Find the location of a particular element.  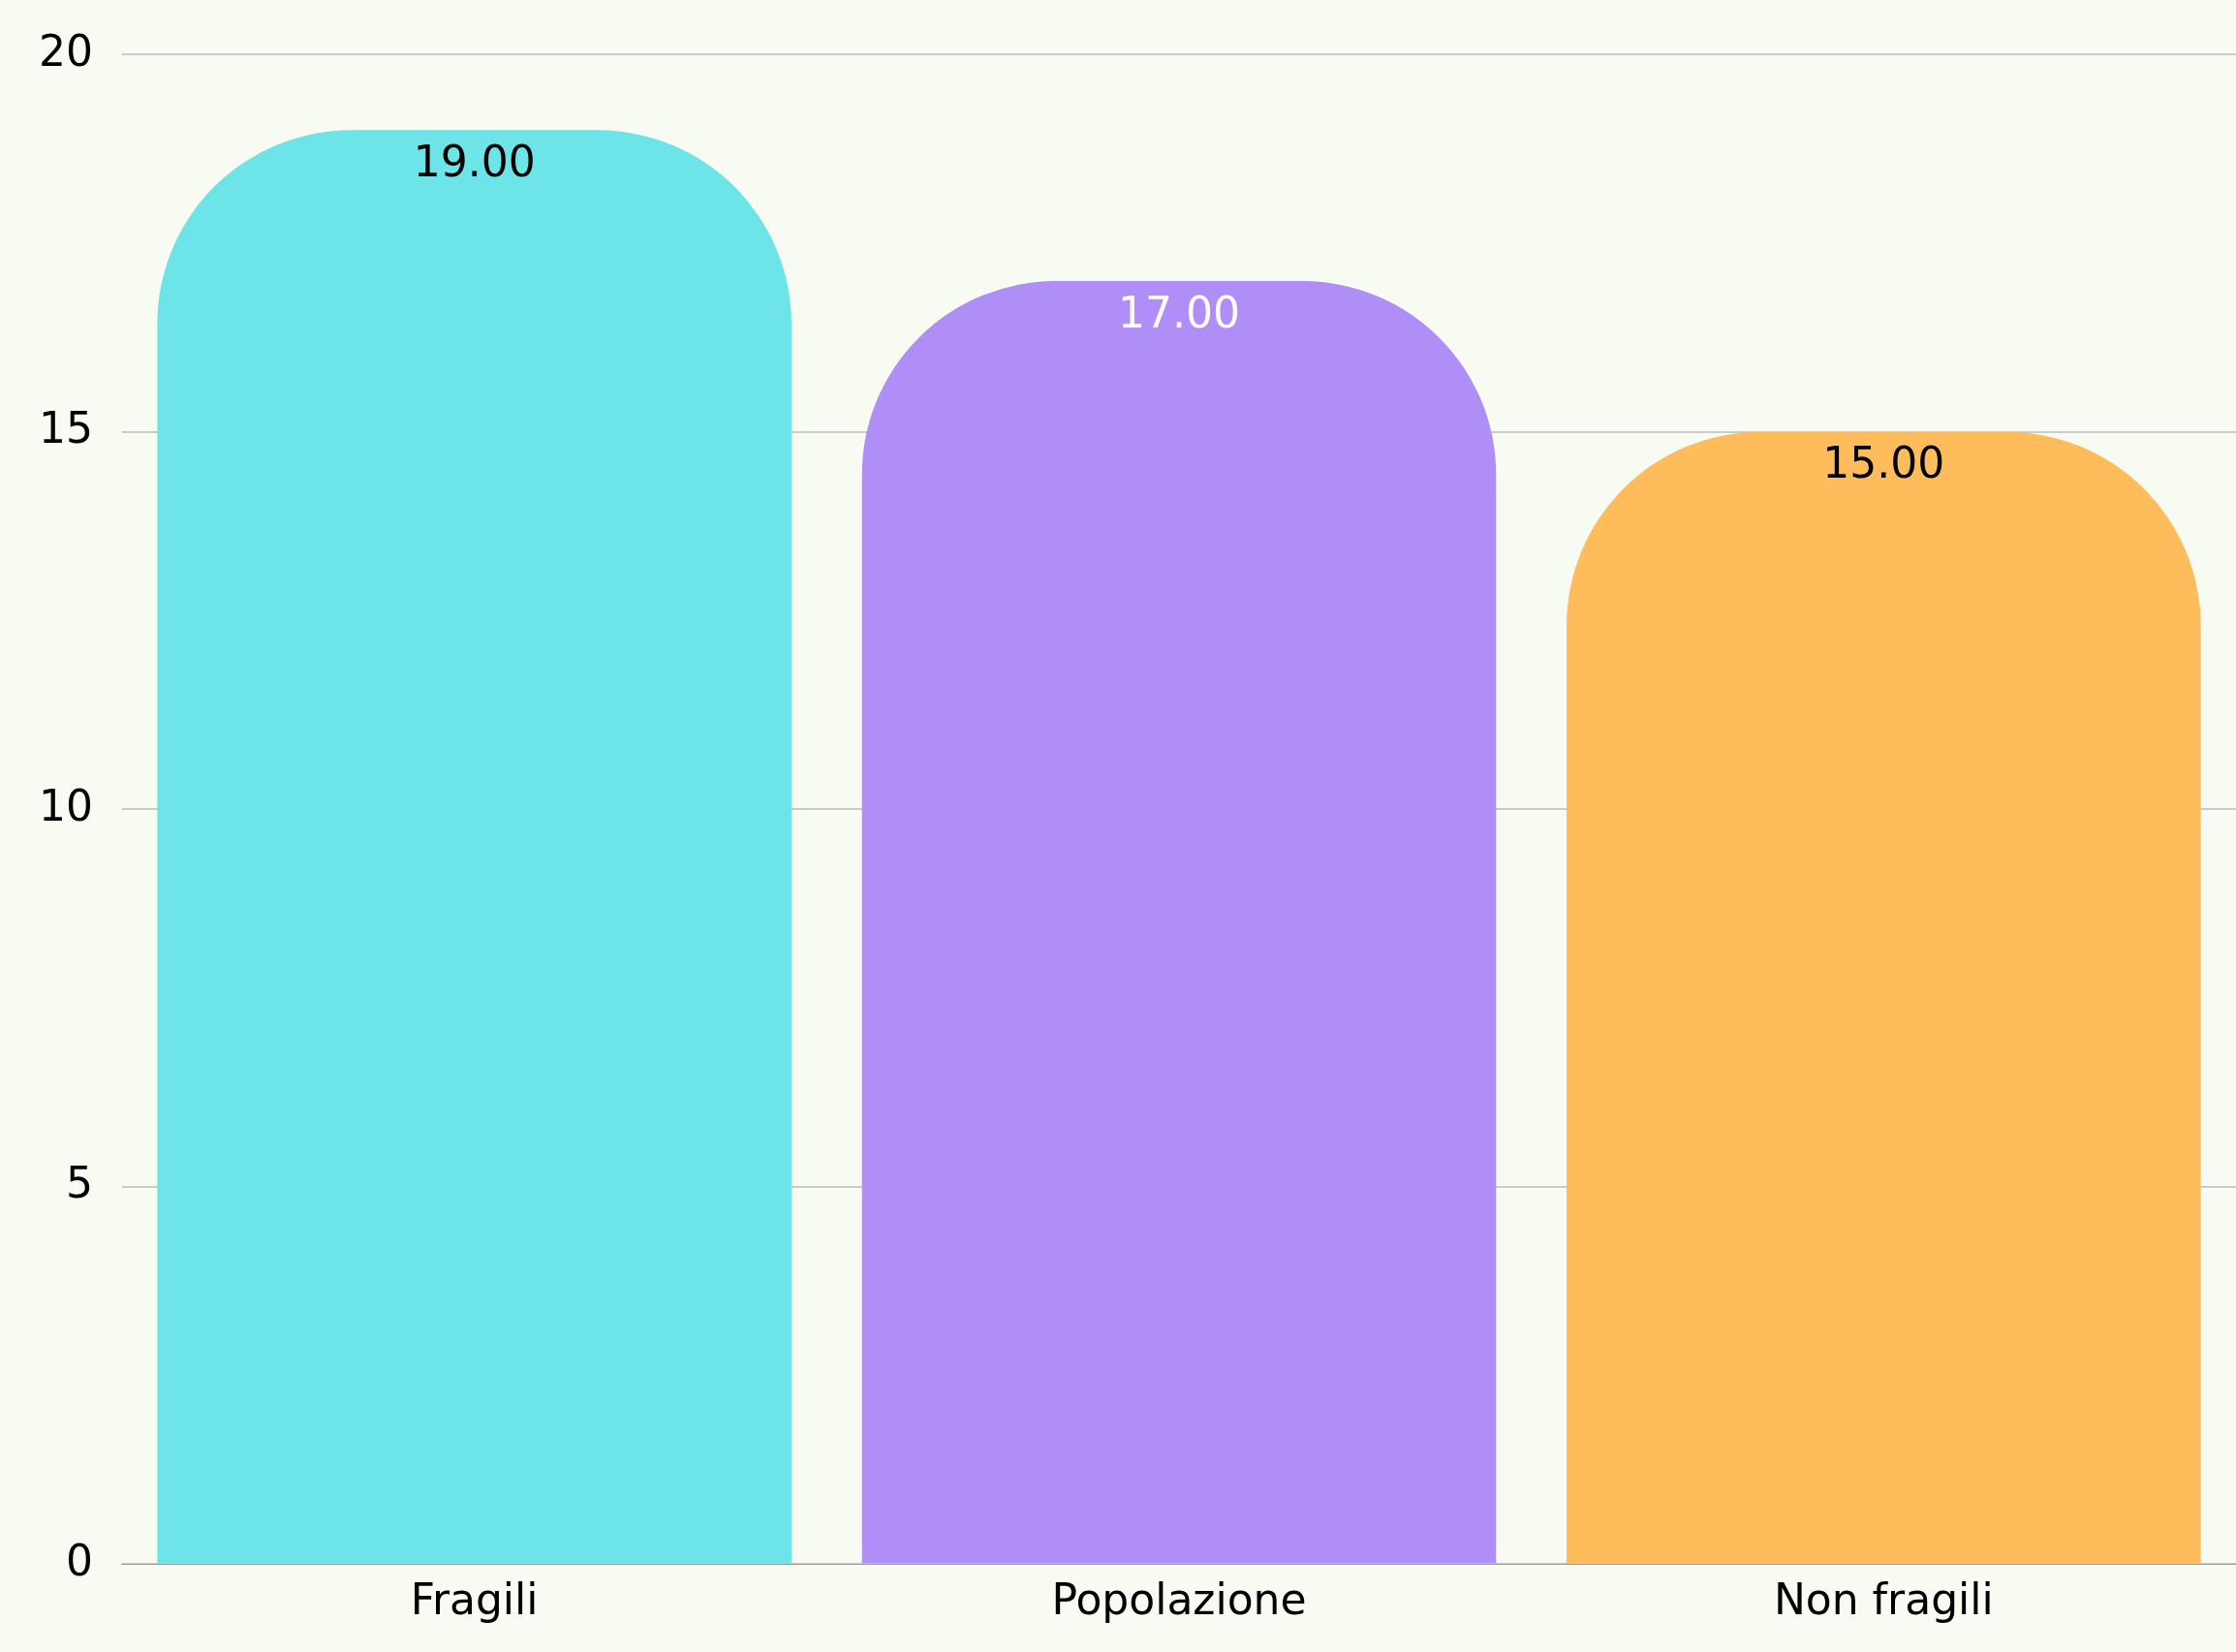

data-label: 17.00 is located at coordinates (1179, 312).